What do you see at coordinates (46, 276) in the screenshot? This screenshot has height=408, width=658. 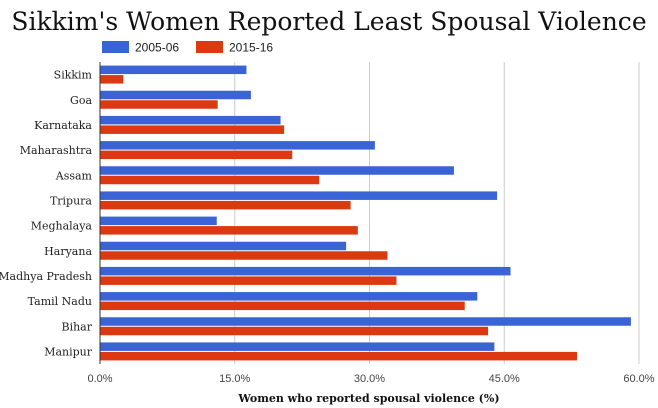 I see `category-label: Madhya Pradesh` at bounding box center [46, 276].